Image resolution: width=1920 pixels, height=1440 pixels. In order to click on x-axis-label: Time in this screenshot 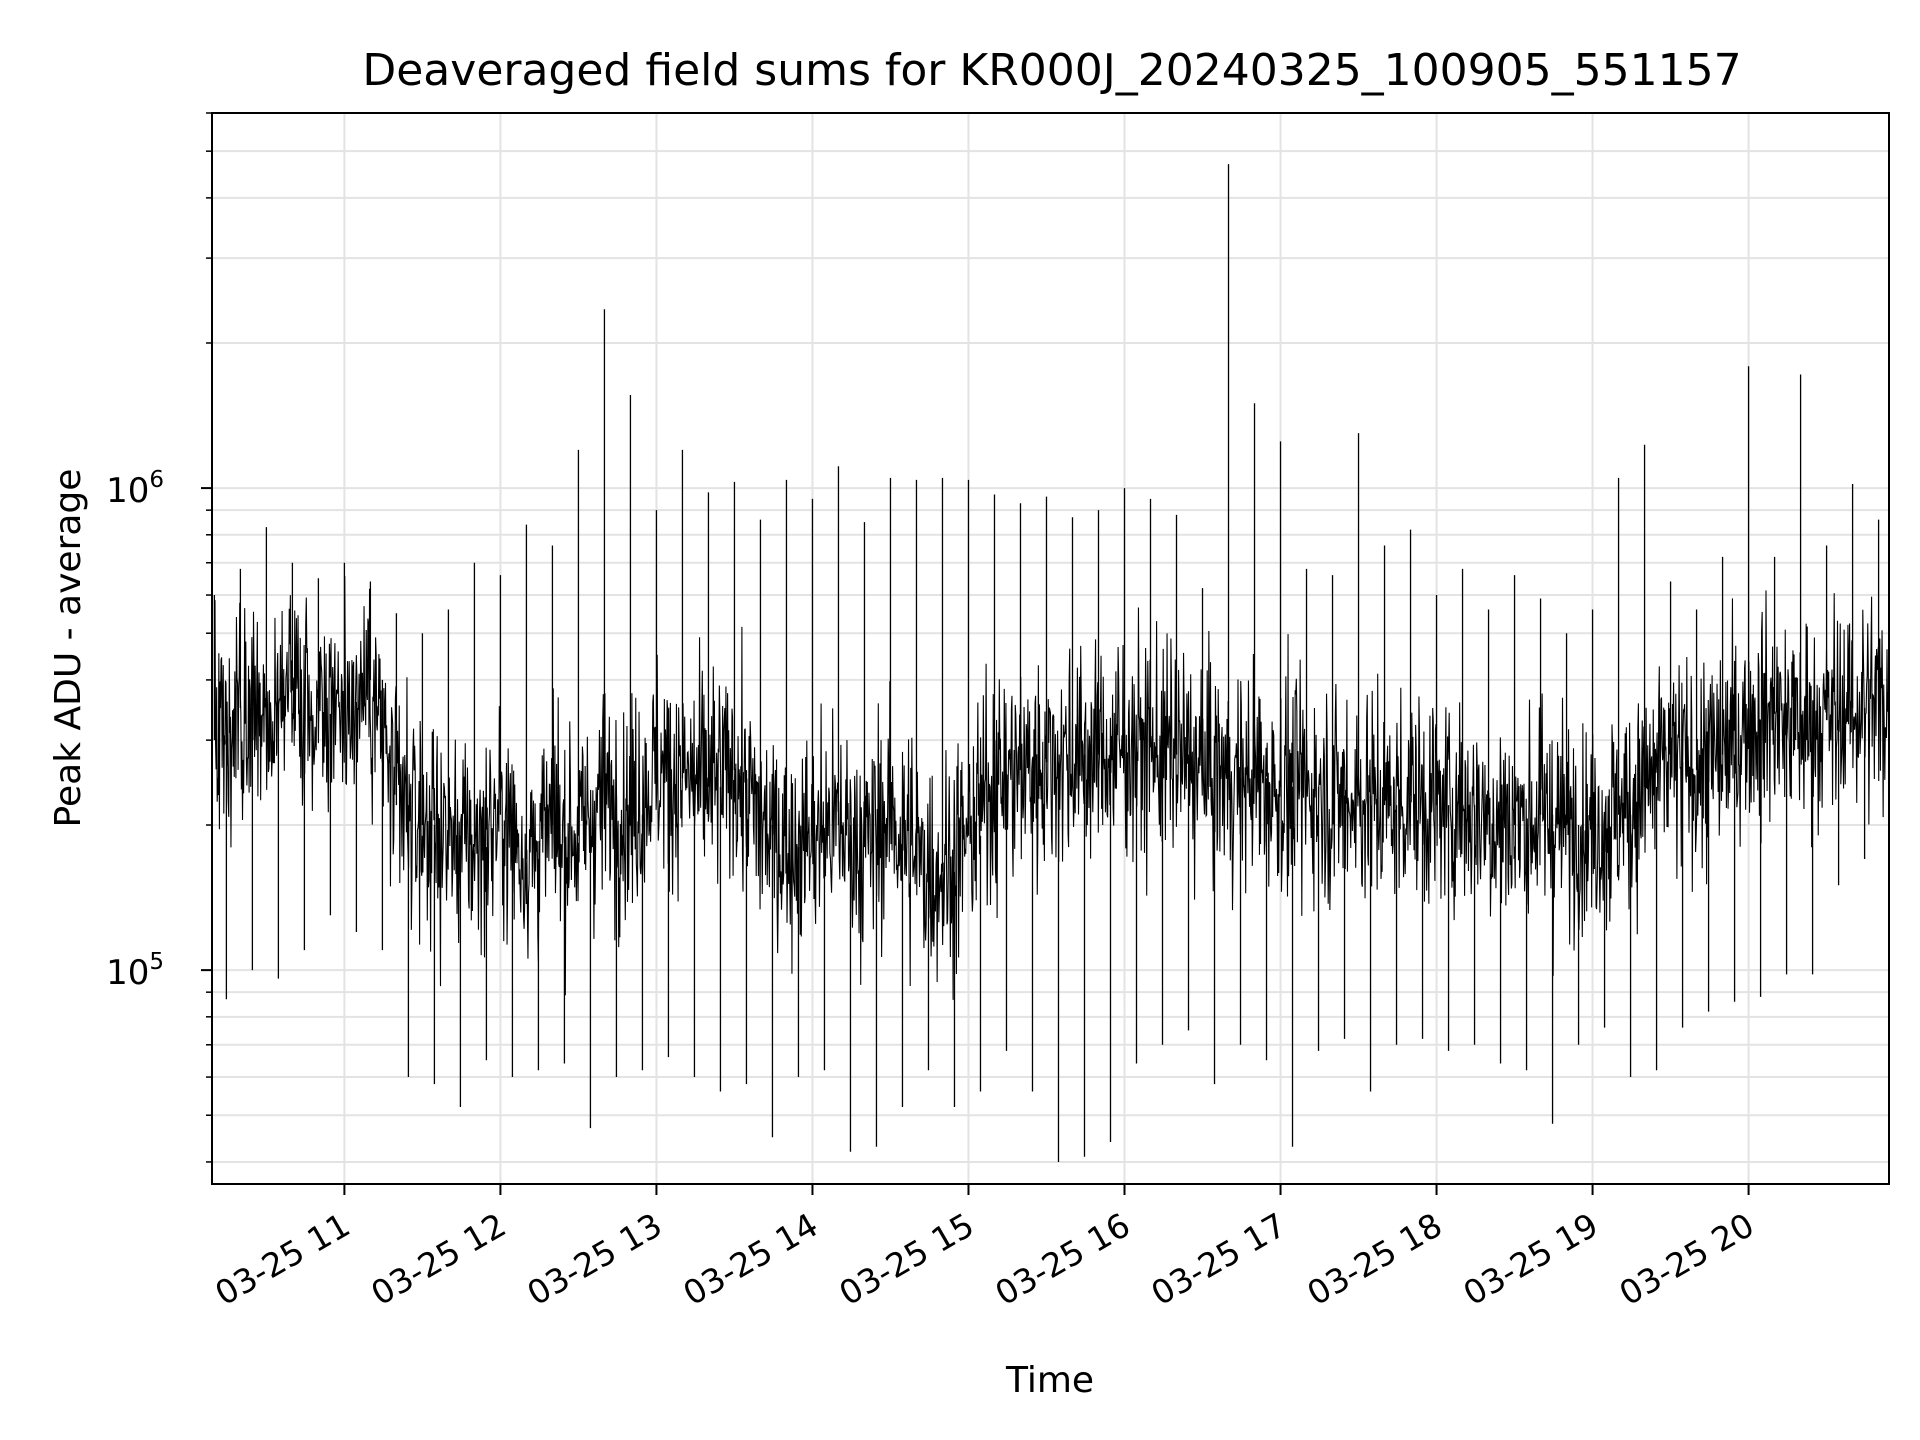, I will do `click(1049, 1380)`.